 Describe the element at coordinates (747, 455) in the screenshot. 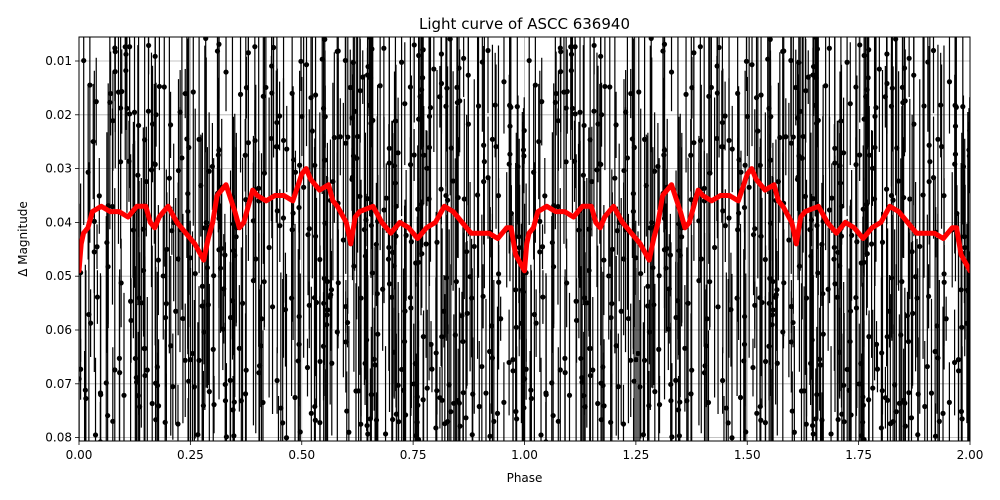

I see `x-tick-label: 1.50` at that location.